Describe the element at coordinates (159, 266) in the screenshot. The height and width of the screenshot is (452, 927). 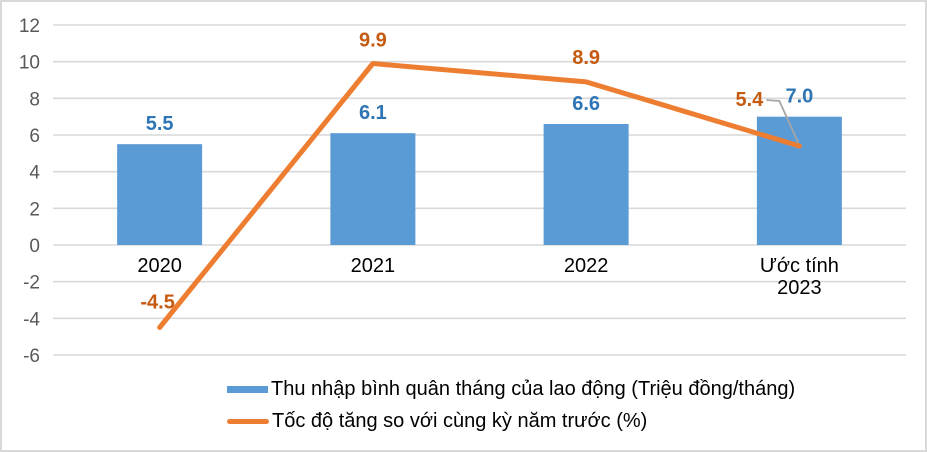
I see `x-category-label: 2020` at that location.